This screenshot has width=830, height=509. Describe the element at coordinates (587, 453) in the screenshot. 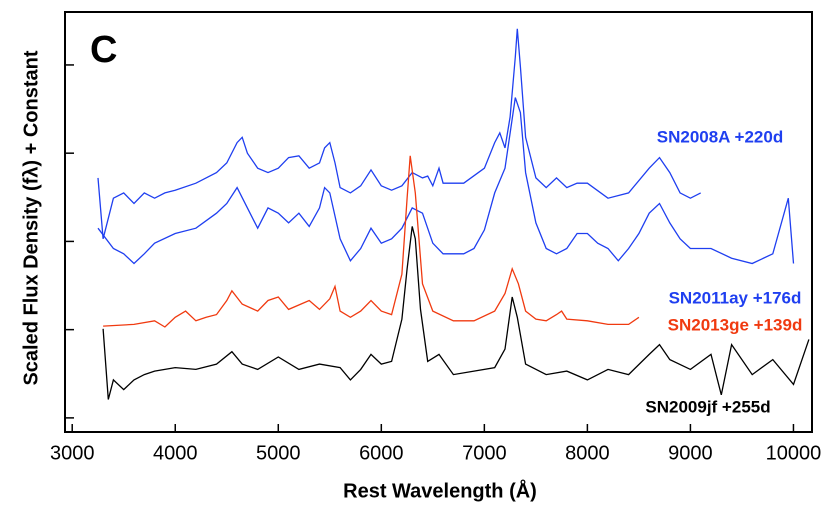

I see `x-tick-label: 8000` at that location.